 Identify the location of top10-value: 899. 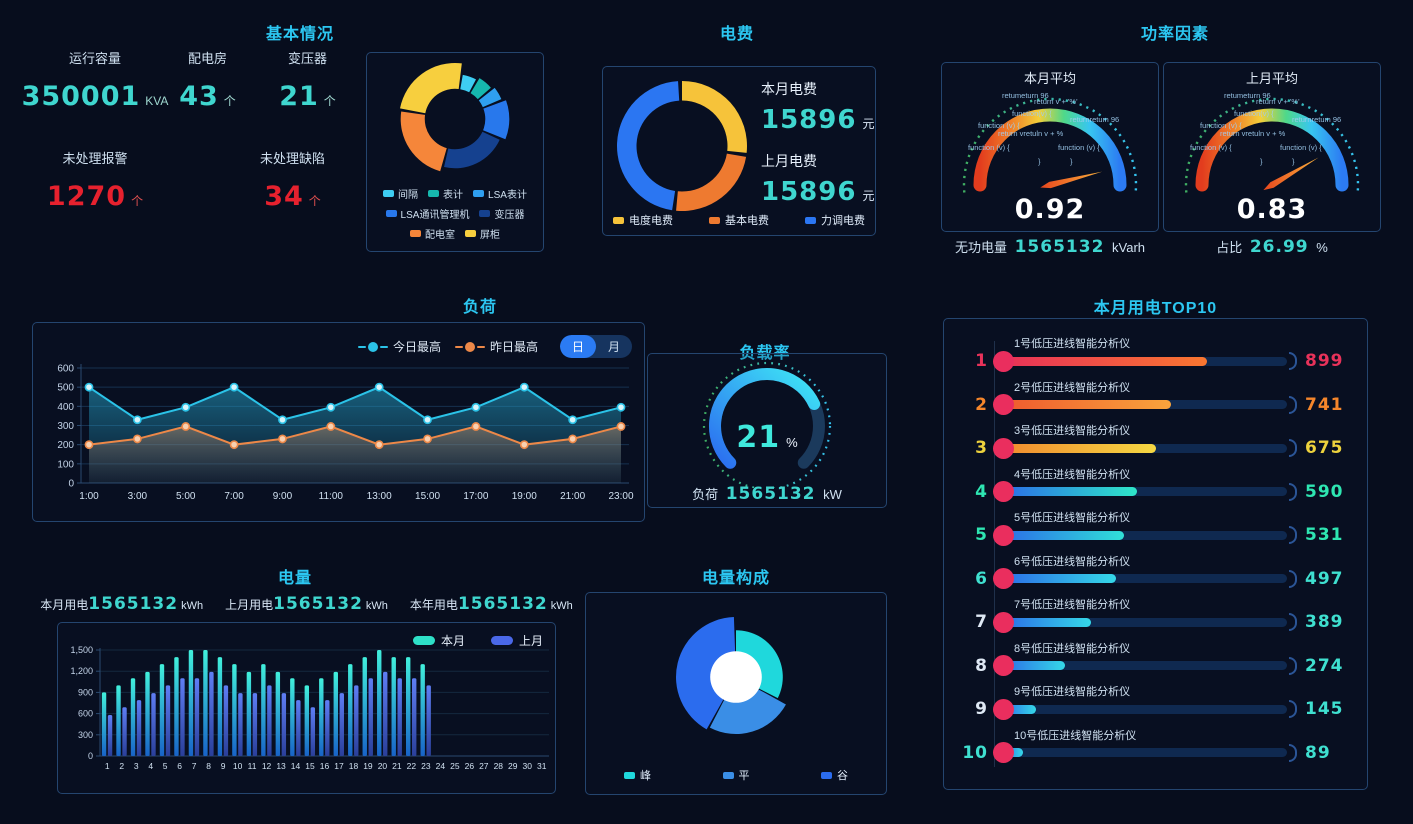
(1324, 361).